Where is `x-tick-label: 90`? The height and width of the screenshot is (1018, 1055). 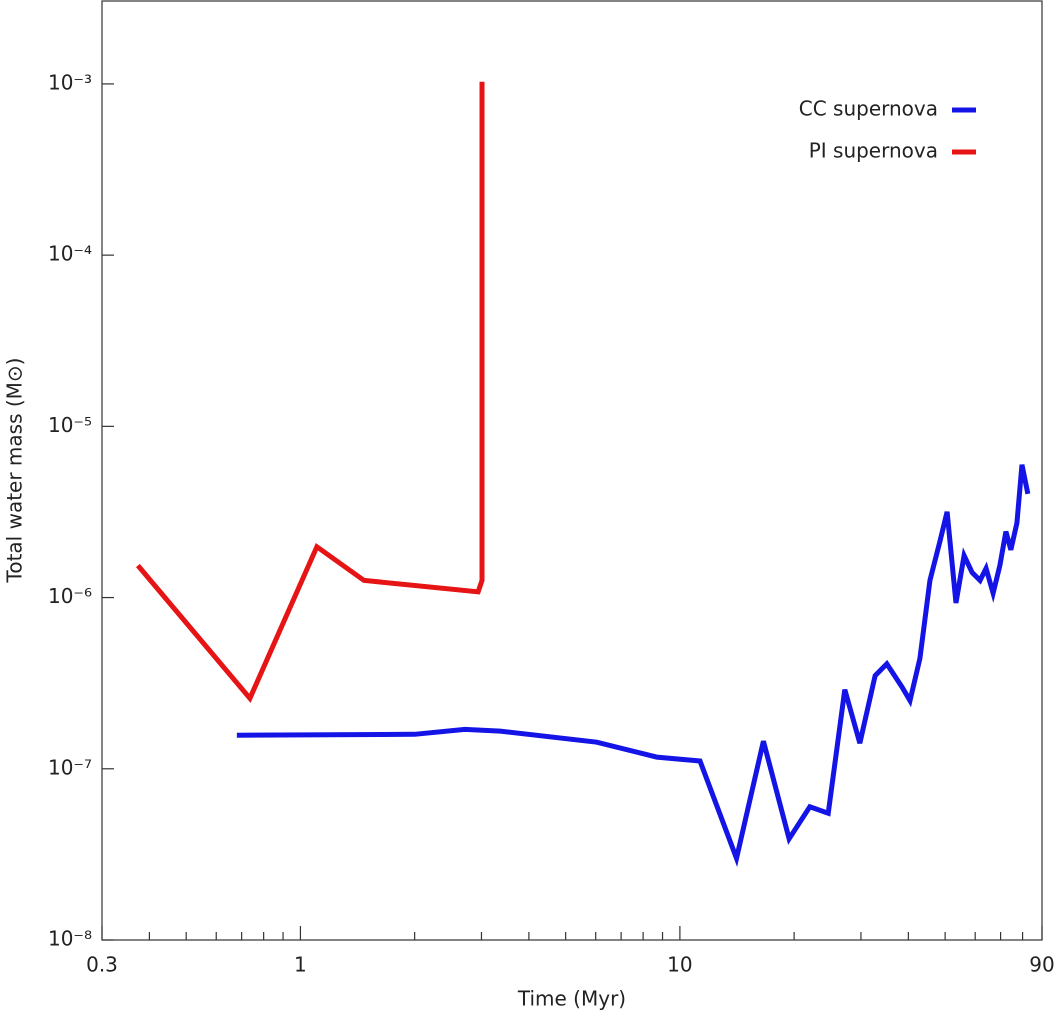
x-tick-label: 90 is located at coordinates (1041, 965).